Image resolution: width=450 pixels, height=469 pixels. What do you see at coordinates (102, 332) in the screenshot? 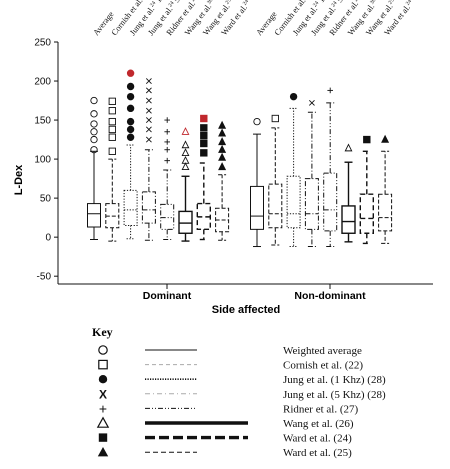
I see `key-title: Key` at bounding box center [102, 332].